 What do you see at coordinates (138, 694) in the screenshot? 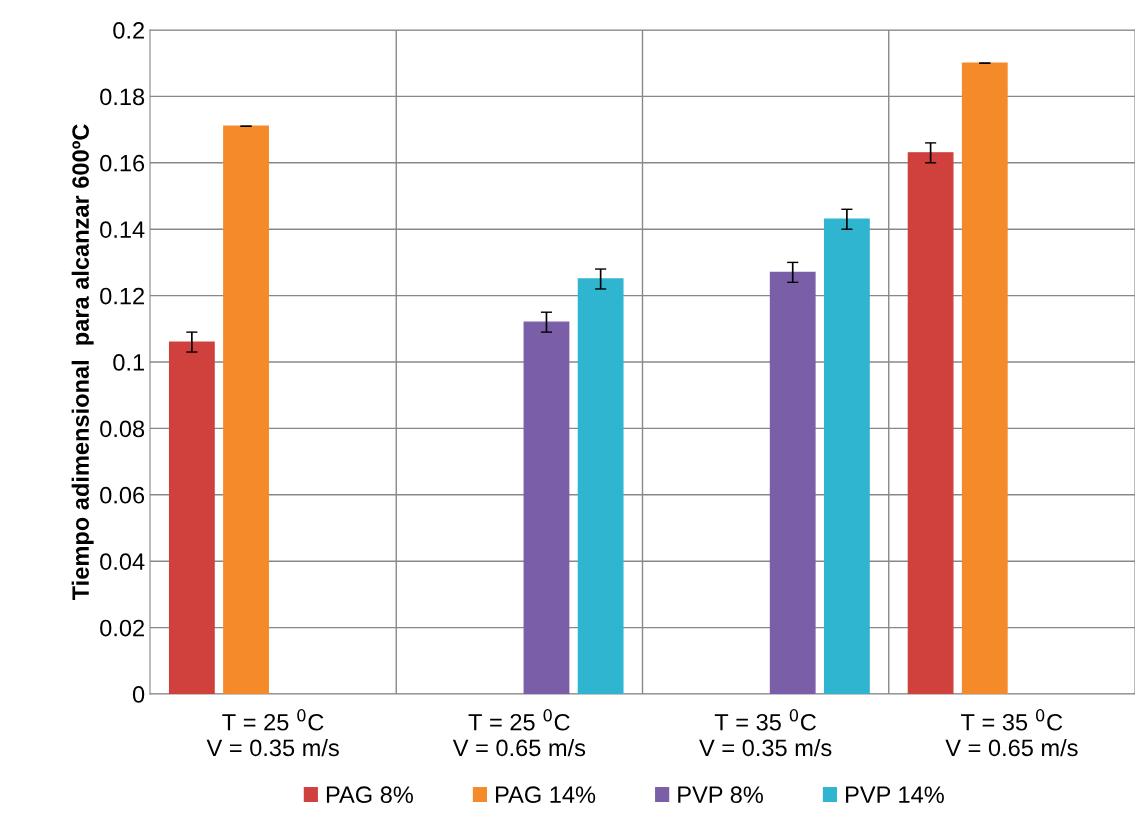
I see `y-tick-label: 0` at bounding box center [138, 694].